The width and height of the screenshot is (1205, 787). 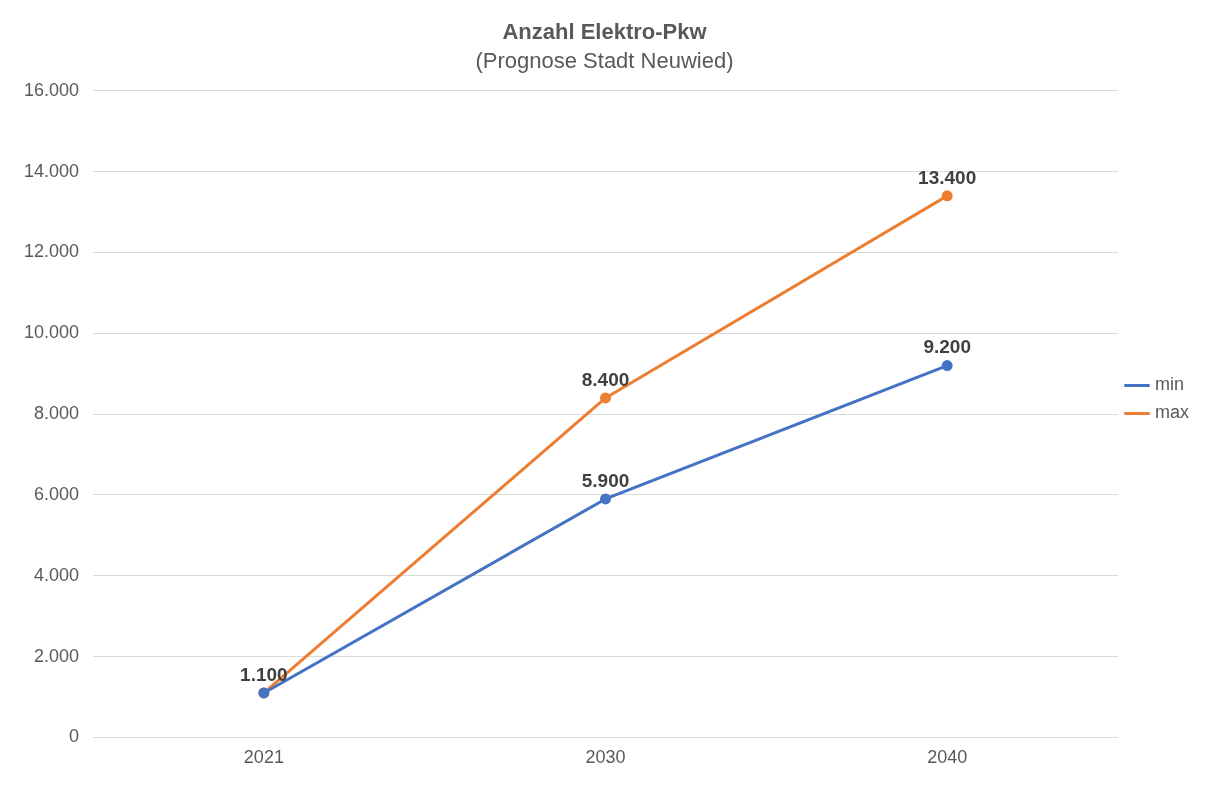 I want to click on y-tick-label: 0, so click(x=74, y=736).